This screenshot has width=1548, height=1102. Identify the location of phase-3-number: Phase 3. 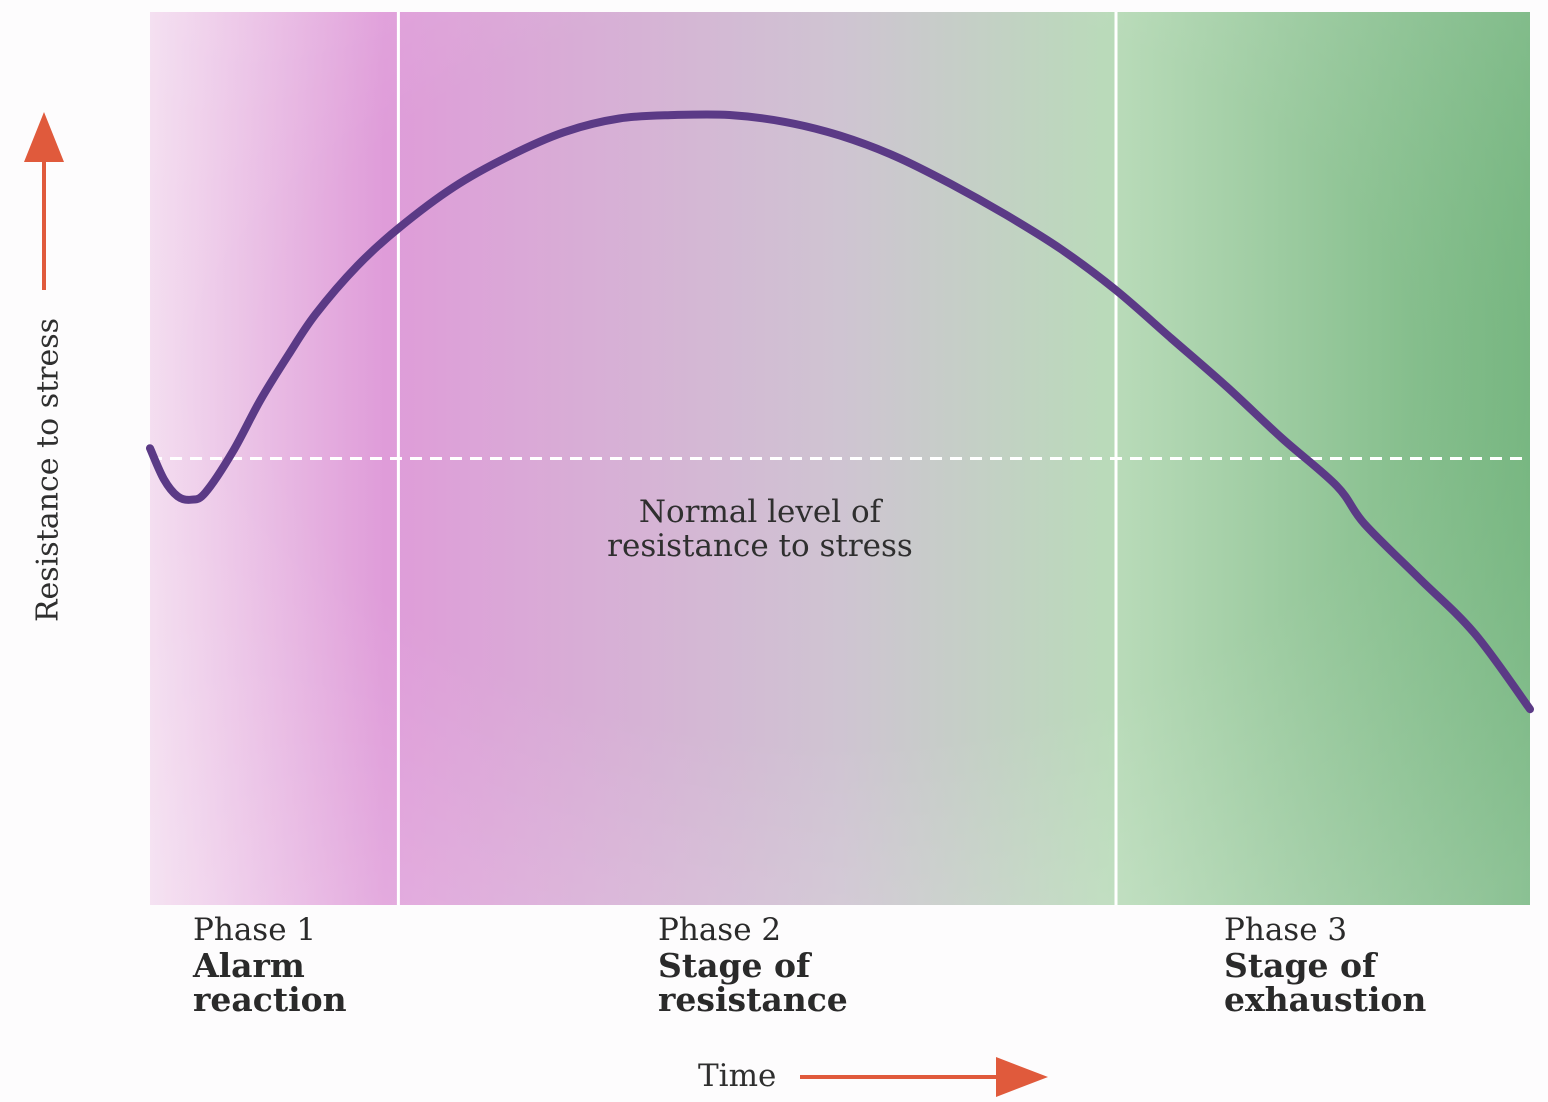
(1286, 930).